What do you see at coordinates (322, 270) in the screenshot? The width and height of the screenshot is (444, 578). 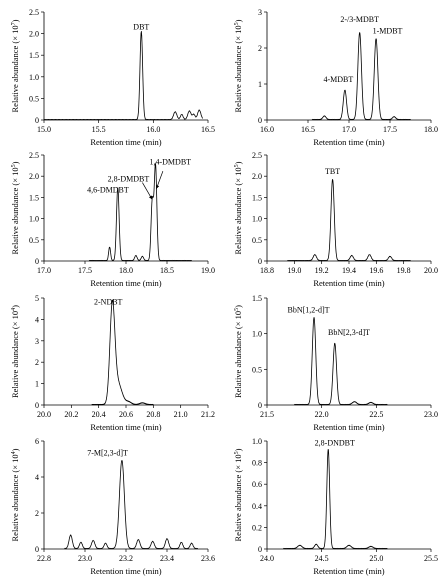 I see `x-tick-label: 19.2` at bounding box center [322, 270].